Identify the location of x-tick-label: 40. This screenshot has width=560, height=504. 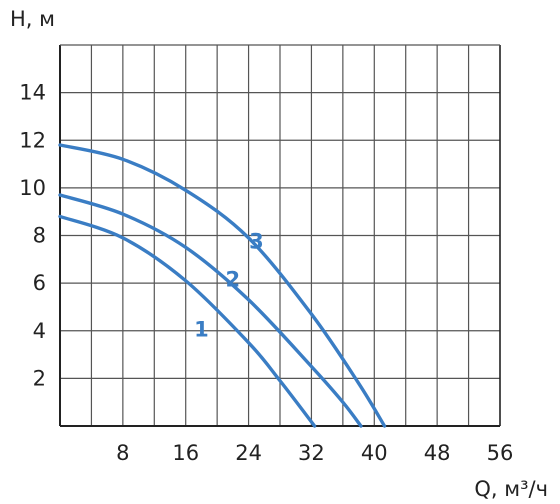
(374, 453).